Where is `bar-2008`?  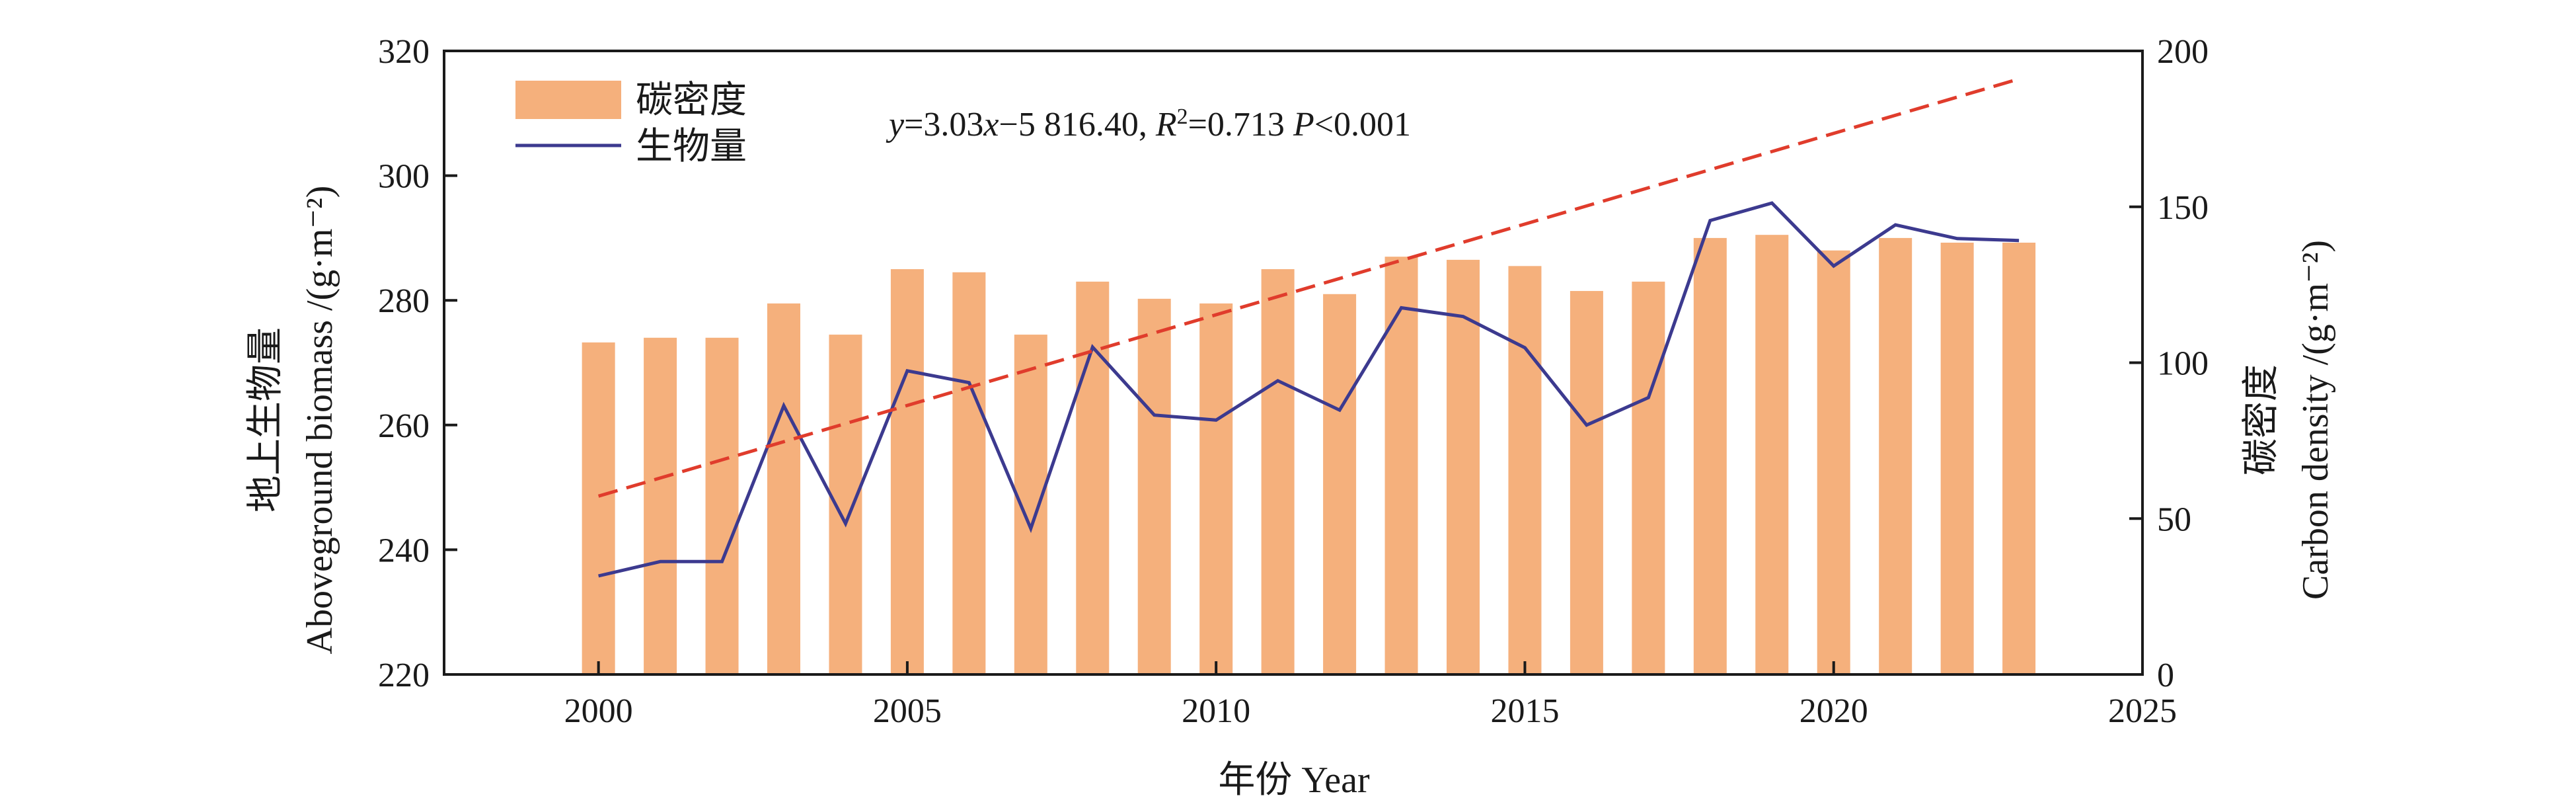
bar-2008 is located at coordinates (1093, 477).